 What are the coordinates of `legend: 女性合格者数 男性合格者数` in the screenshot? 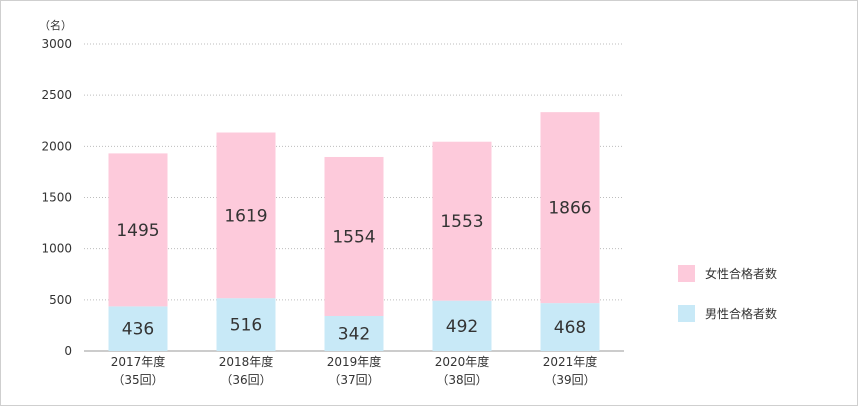 It's located at (727, 303).